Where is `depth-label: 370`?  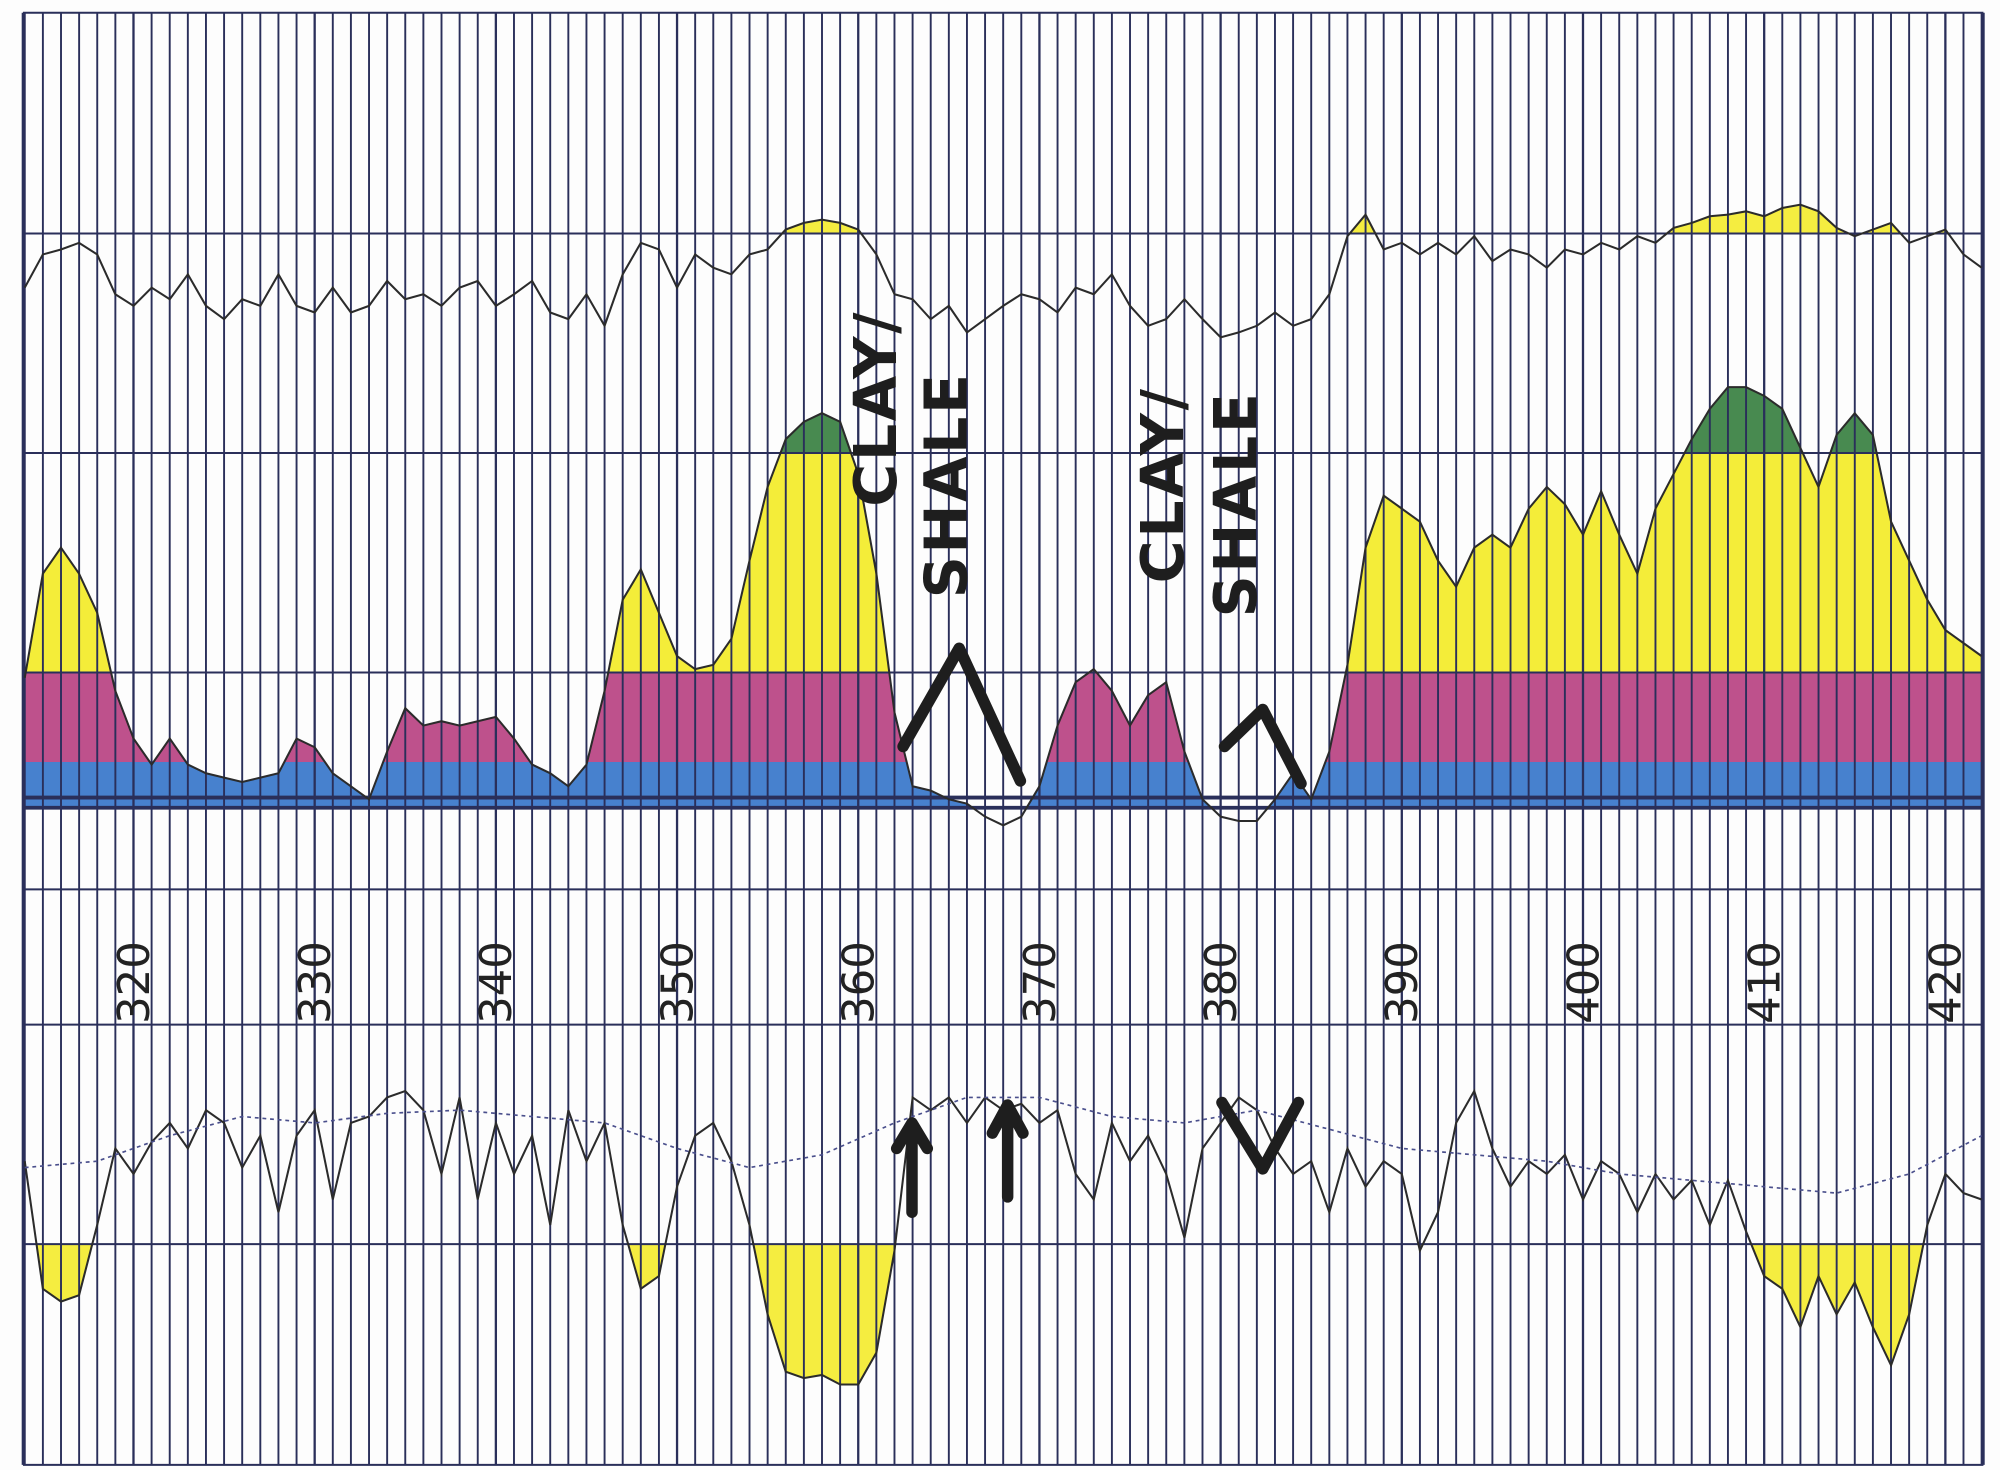 depth-label: 370 is located at coordinates (1041, 982).